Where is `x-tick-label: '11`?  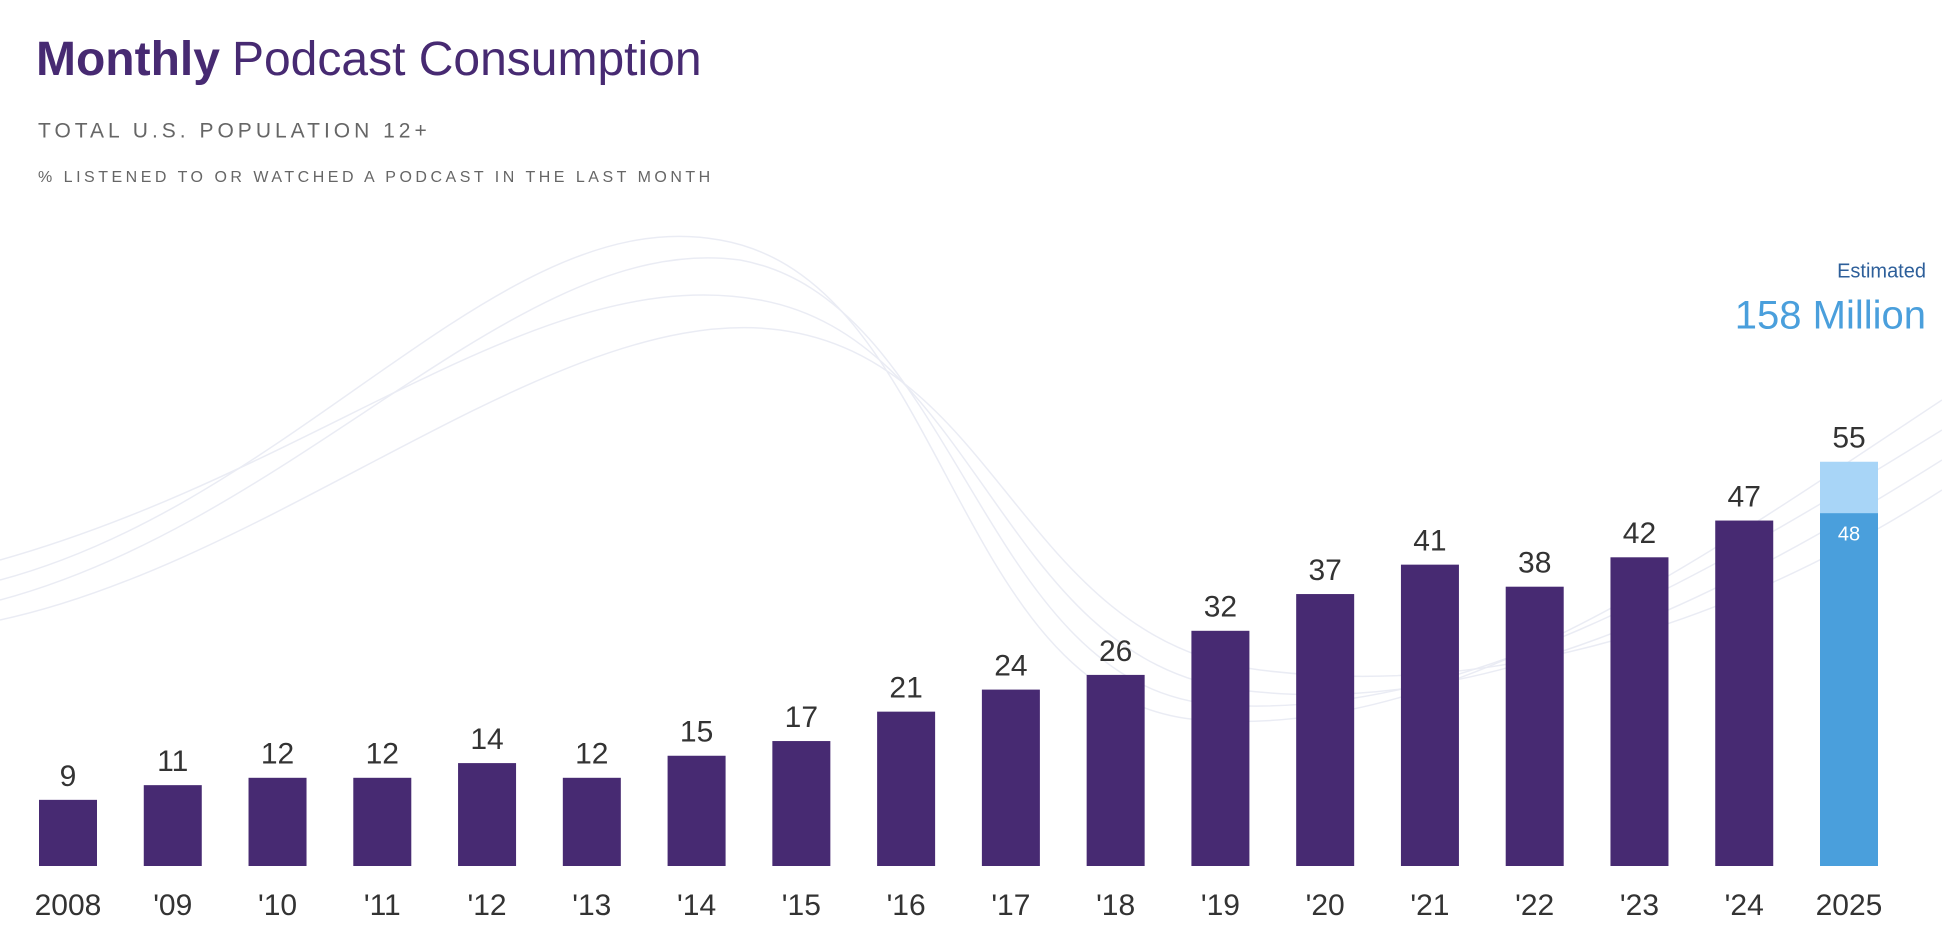
x-tick-label: '11 is located at coordinates (382, 905).